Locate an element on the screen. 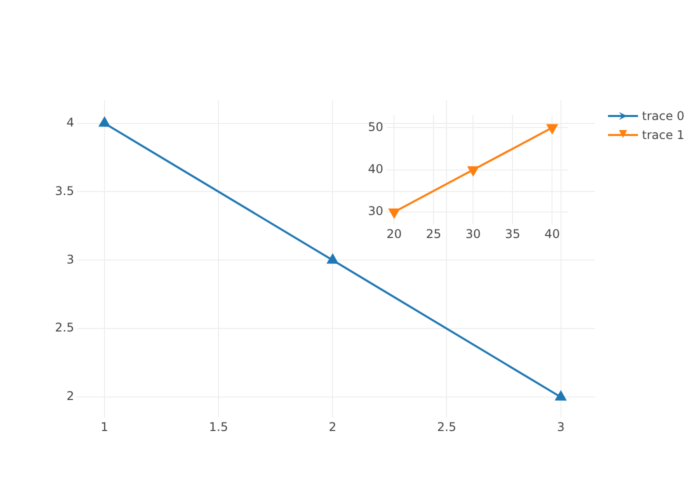  x-tick-label: 3 is located at coordinates (560, 427).